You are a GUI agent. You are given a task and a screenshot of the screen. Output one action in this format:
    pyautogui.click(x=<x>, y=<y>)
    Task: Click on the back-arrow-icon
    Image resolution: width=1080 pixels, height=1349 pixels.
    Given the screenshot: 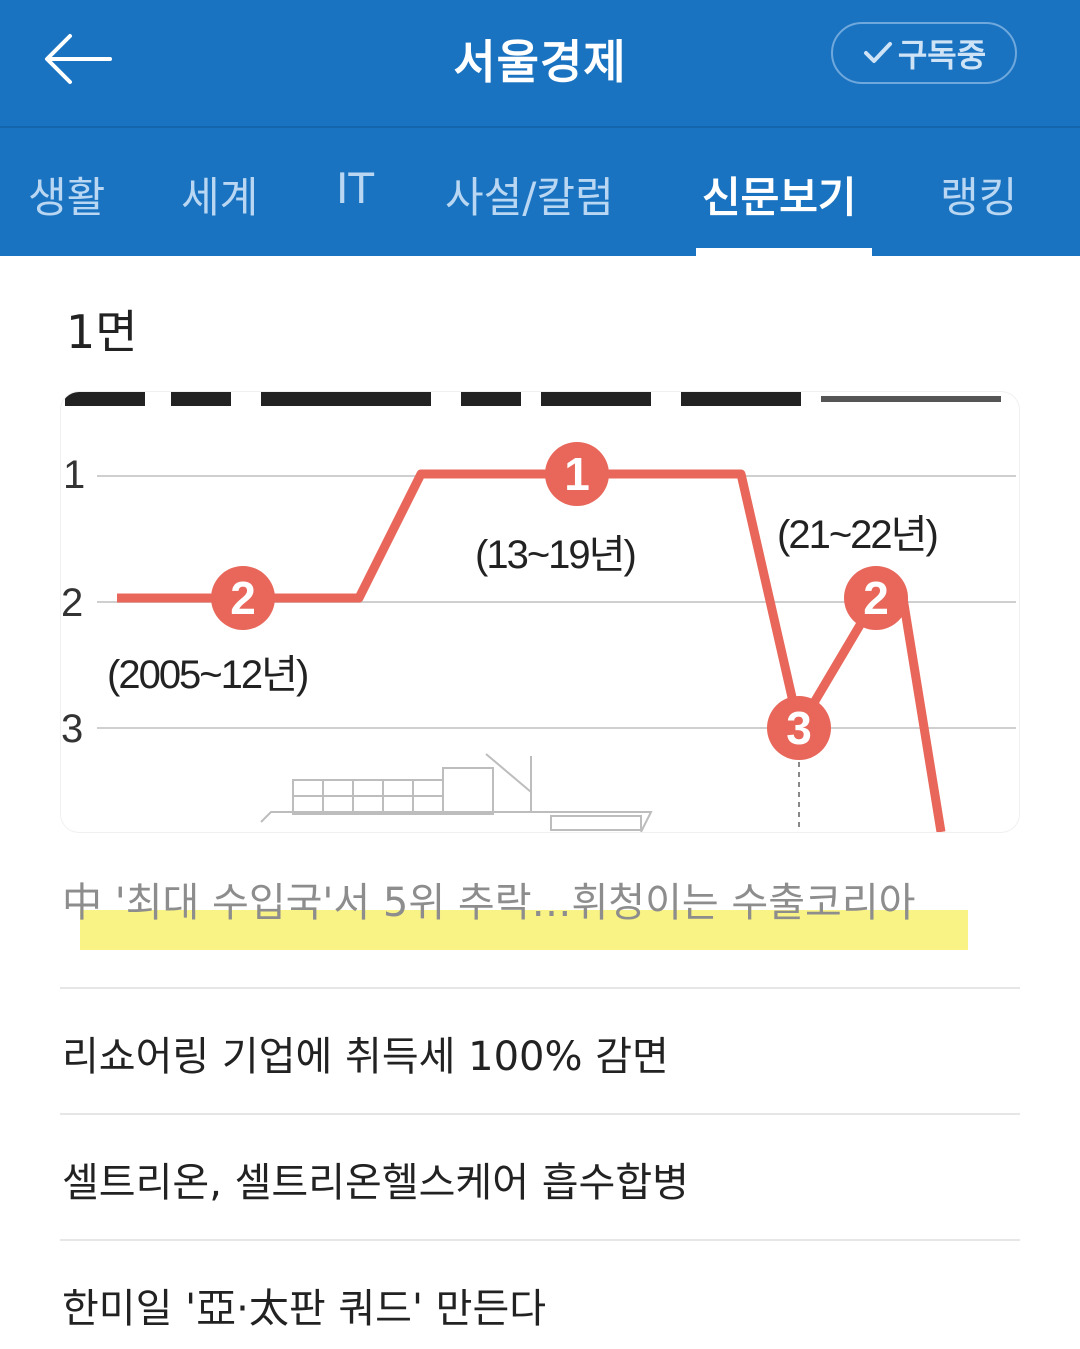 What is the action you would take?
    pyautogui.click(x=80, y=59)
    